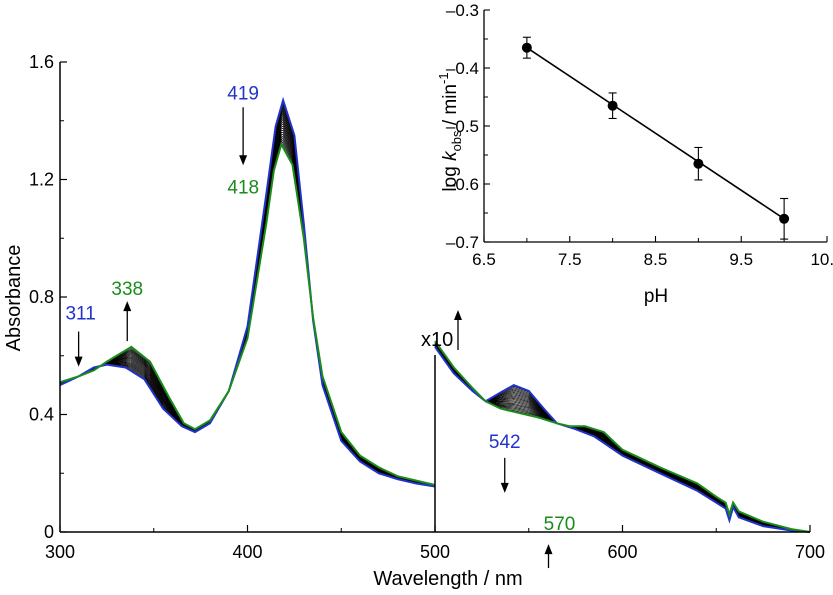  Describe the element at coordinates (78, 349) in the screenshot. I see `arrow-311-down` at that location.